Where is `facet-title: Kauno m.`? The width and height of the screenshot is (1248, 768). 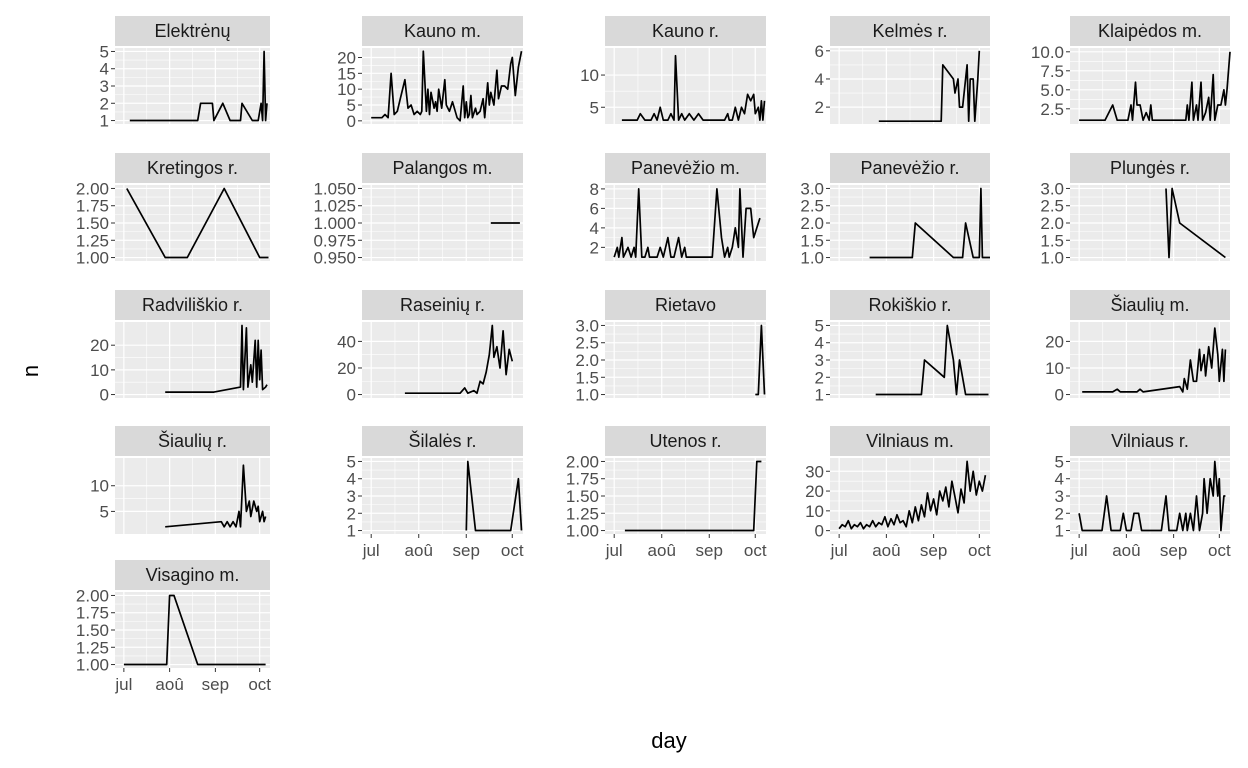
facet-title: Kauno m. is located at coordinates (442, 31).